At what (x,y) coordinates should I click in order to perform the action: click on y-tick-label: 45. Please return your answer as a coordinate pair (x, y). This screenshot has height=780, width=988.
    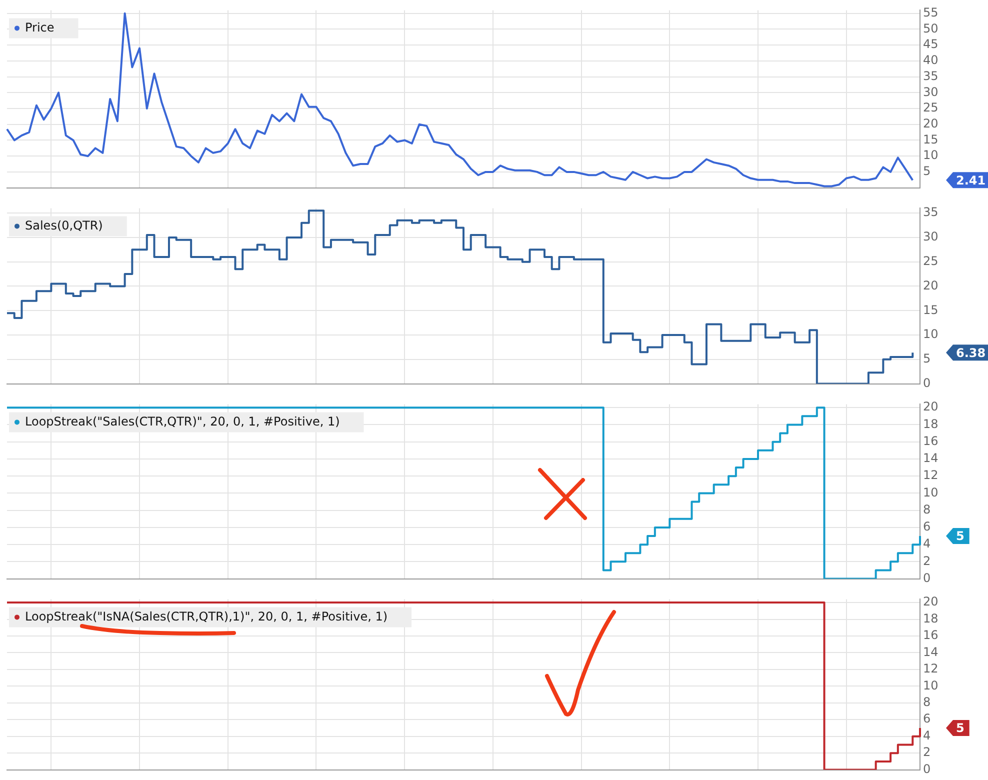
    Looking at the image, I should click on (930, 44).